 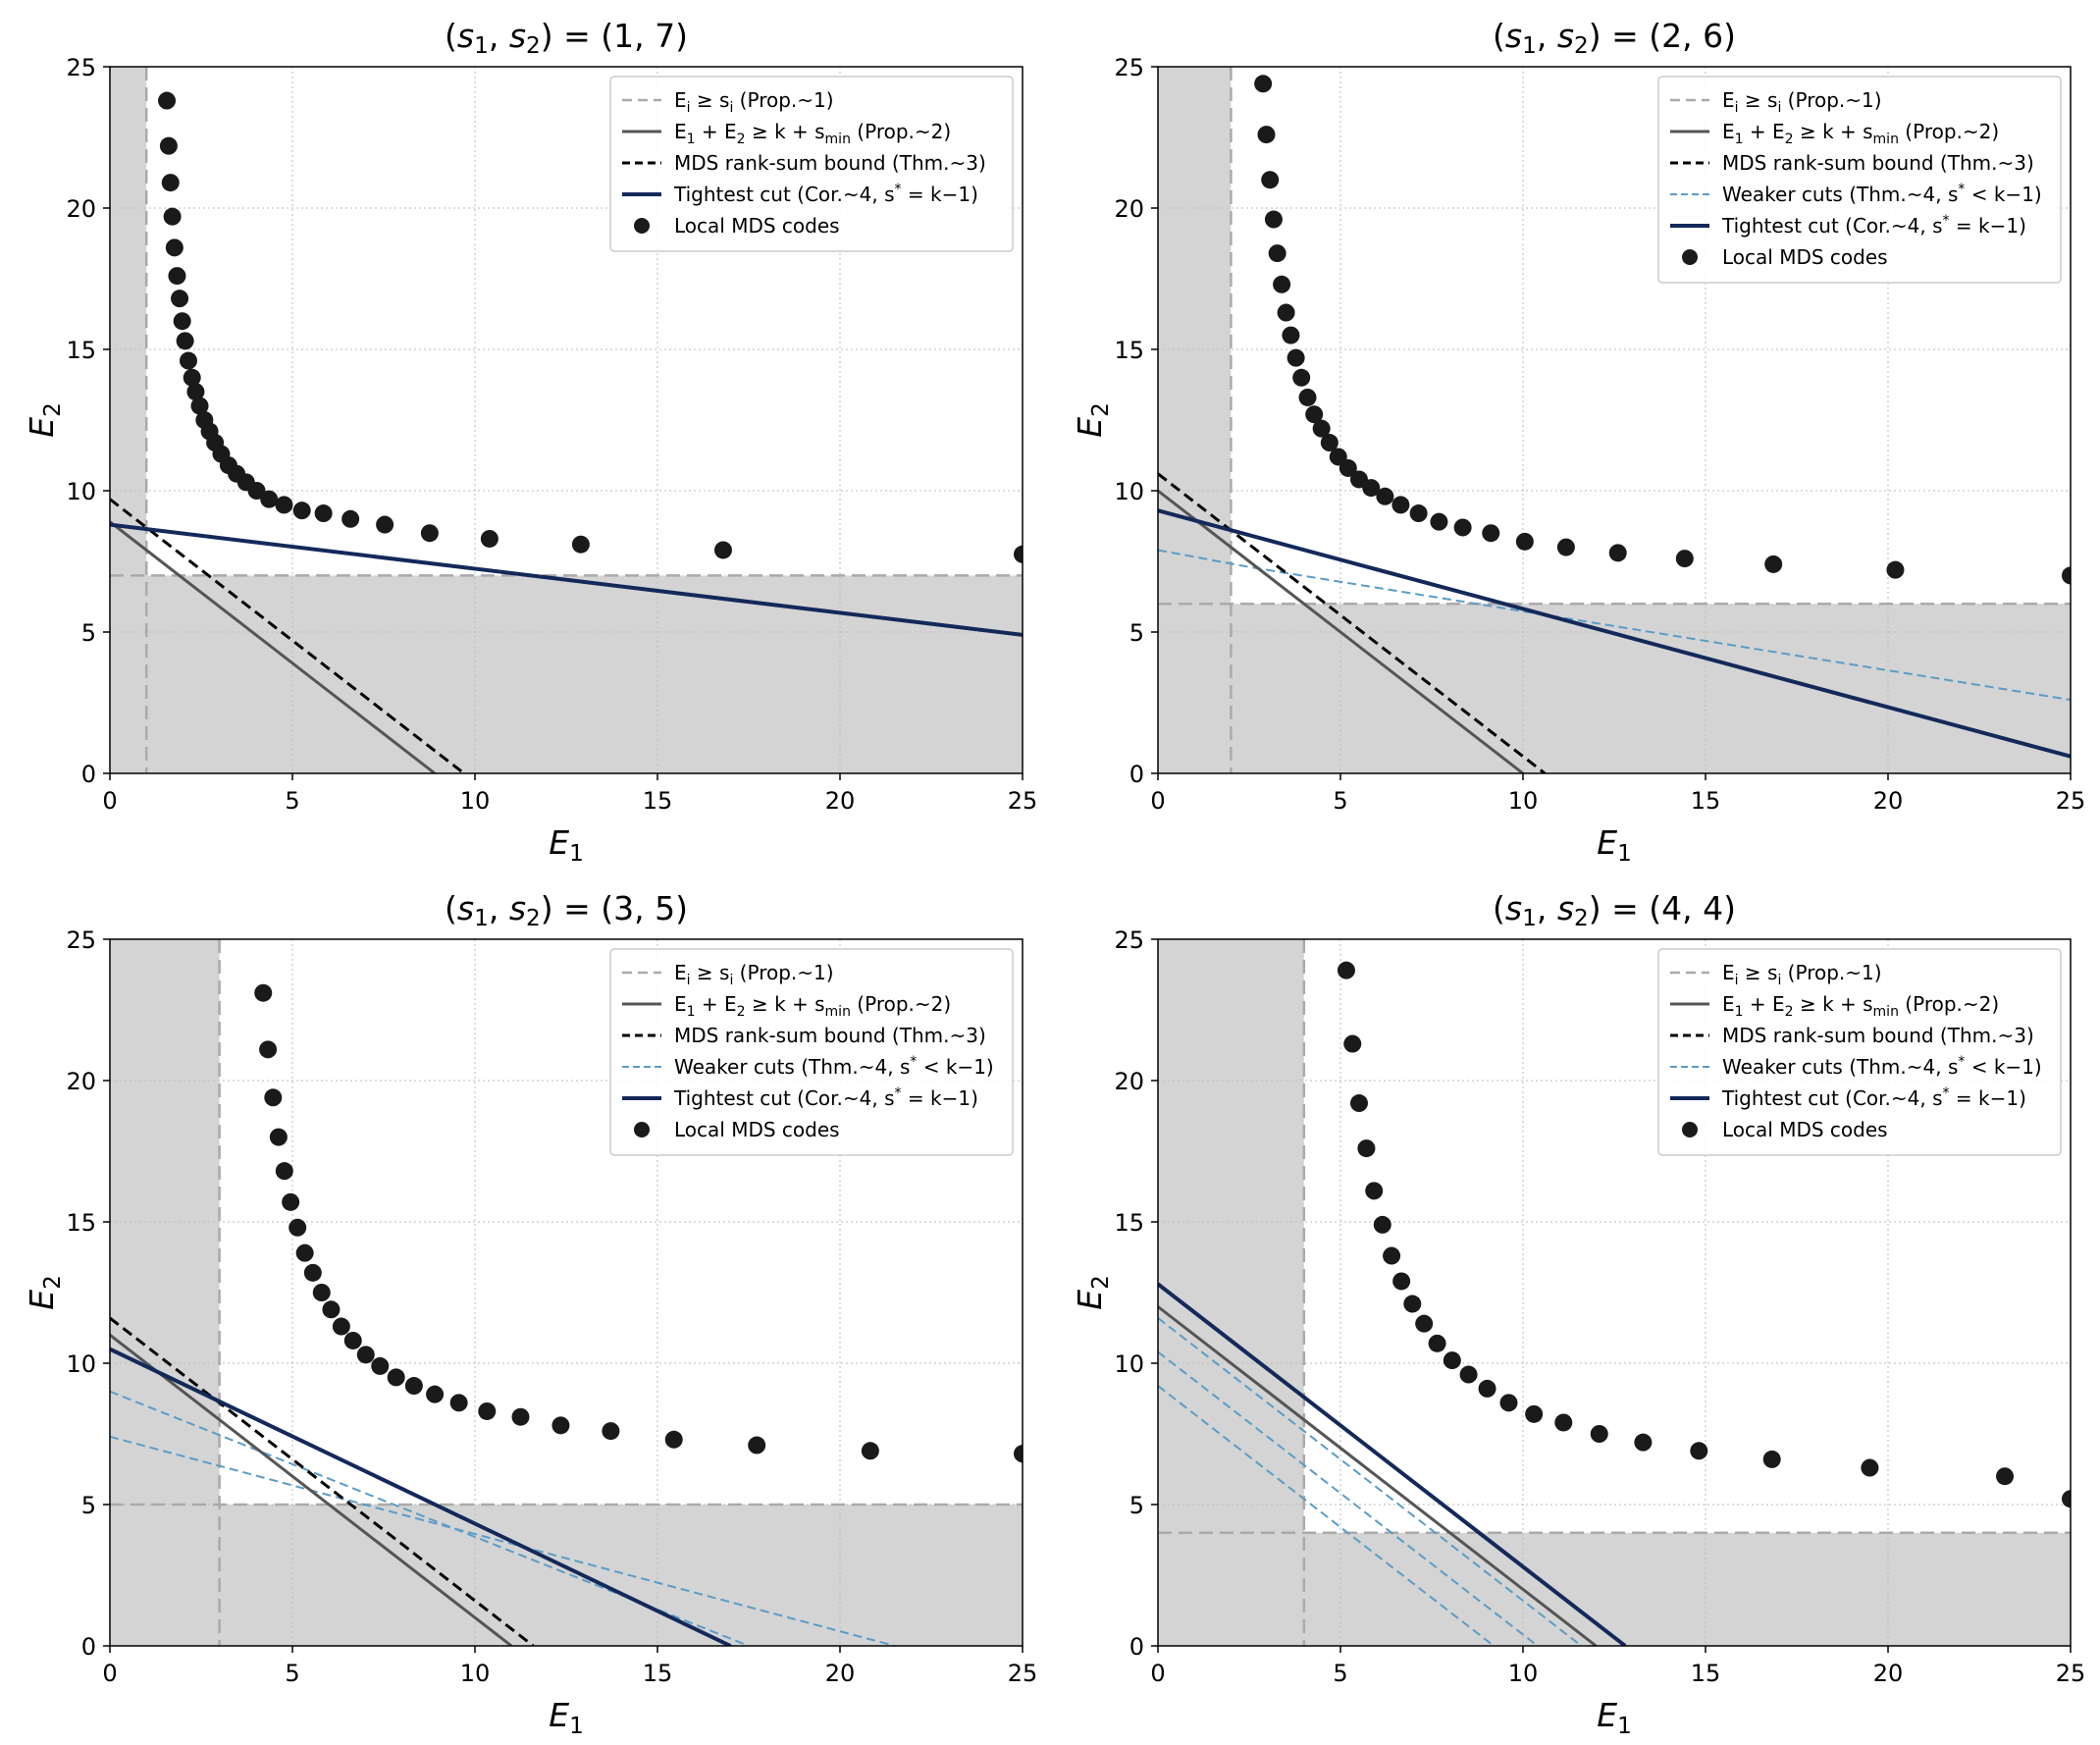 I want to click on legend-label-prop2: E1 + E2 ≥ k + smin (Prop.~2), so click(x=812, y=133).